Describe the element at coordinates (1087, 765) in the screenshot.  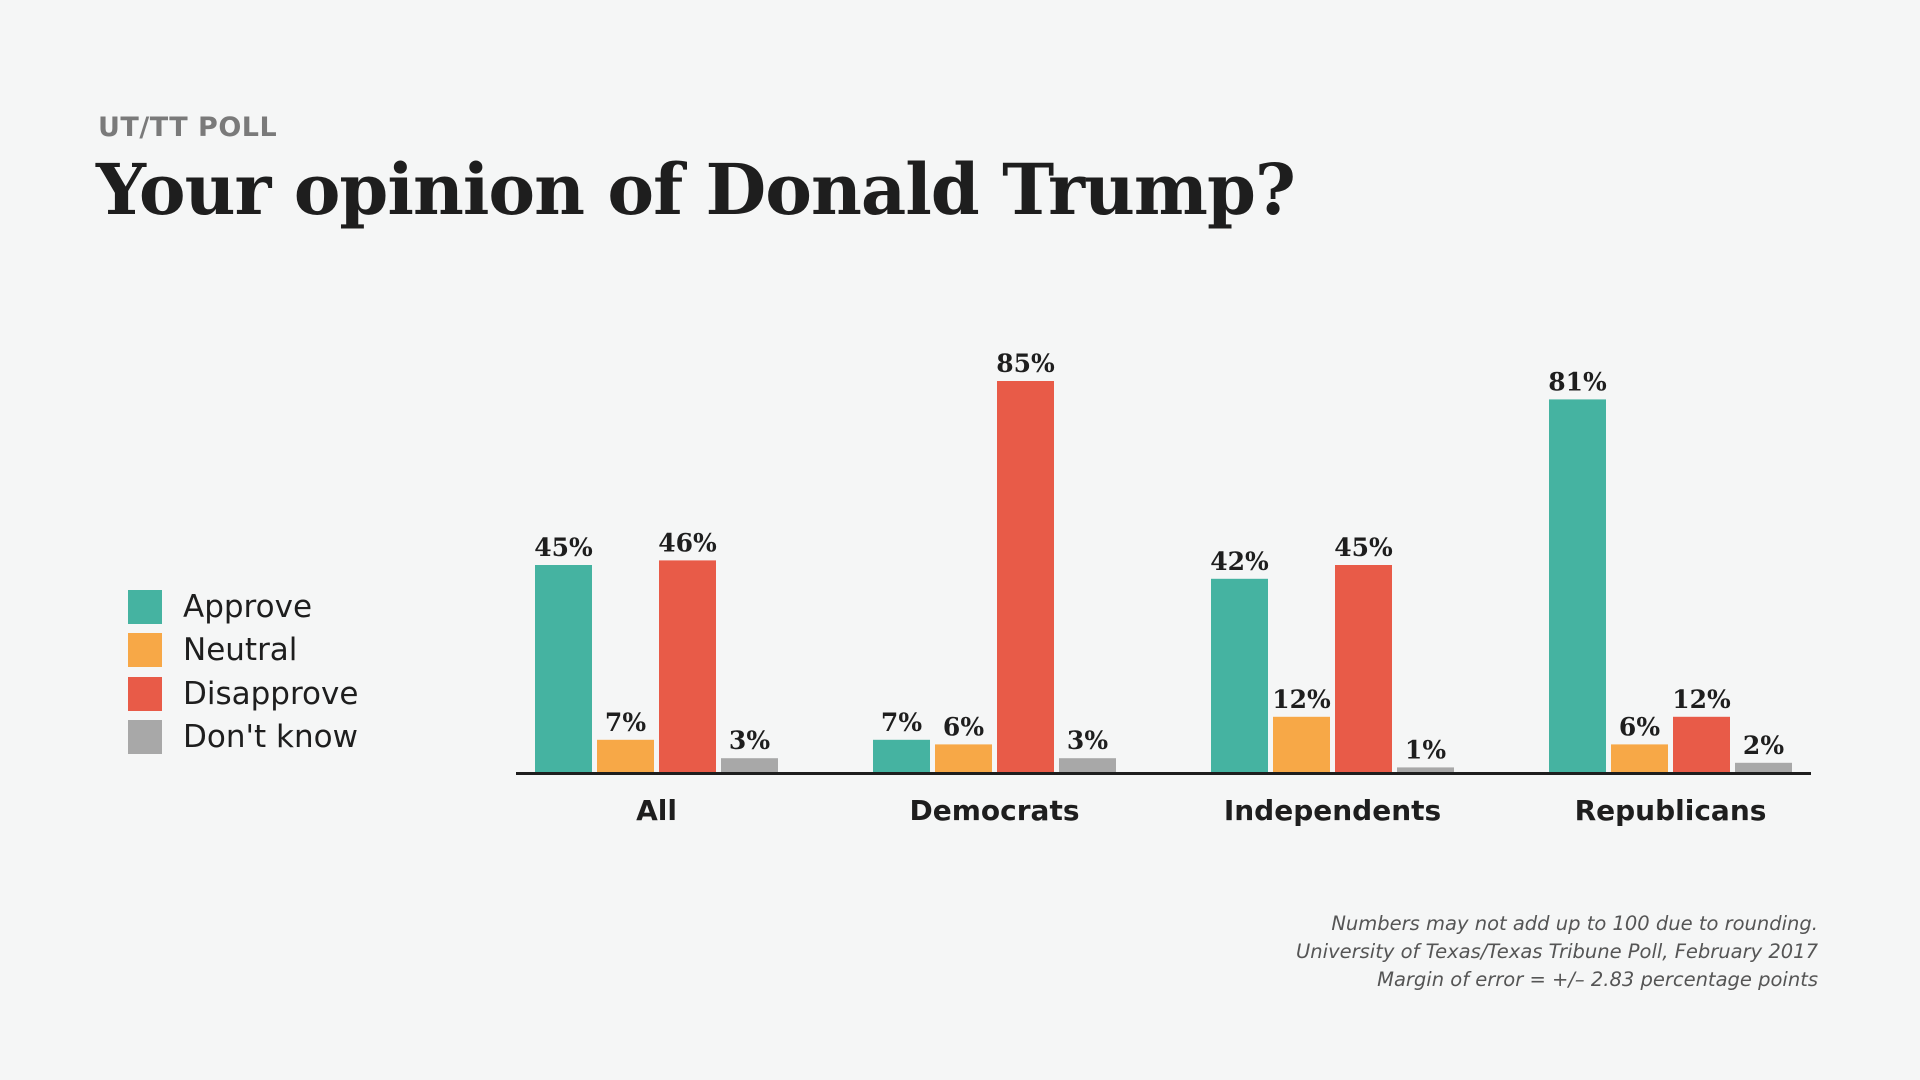
I see `bar-democrats-don-t-know` at that location.